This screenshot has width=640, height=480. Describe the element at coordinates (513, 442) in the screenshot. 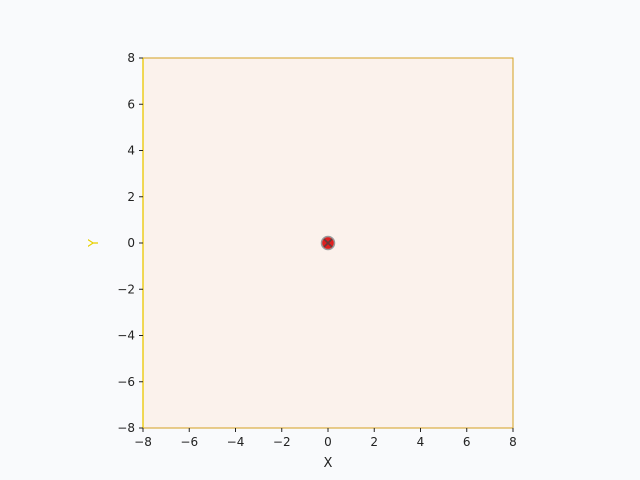

I see `x-tick-label: 8` at that location.